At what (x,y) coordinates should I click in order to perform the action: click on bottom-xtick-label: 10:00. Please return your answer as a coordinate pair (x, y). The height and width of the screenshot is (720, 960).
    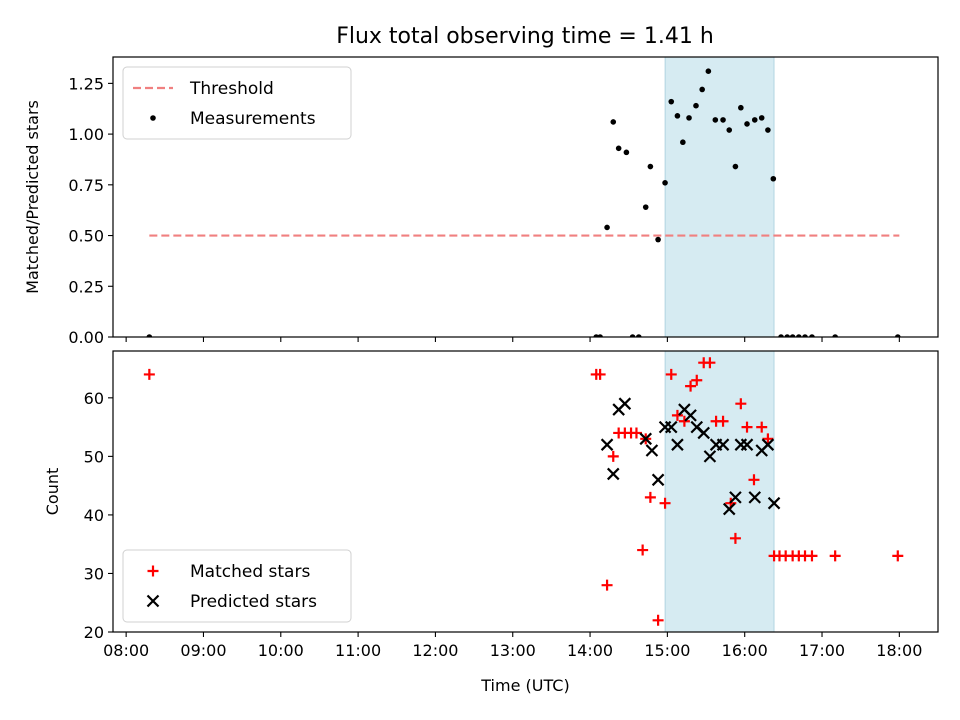
    Looking at the image, I should click on (281, 650).